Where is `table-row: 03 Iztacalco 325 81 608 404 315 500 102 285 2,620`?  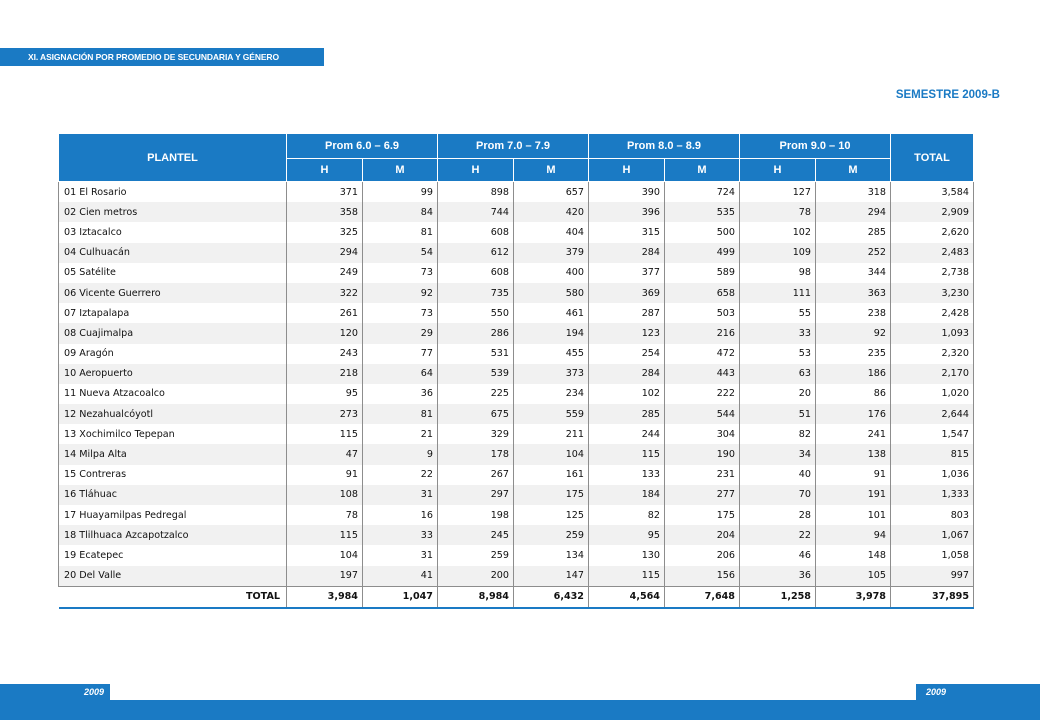 table-row: 03 Iztacalco 325 81 608 404 315 500 102 285 2,620 is located at coordinates (516, 232).